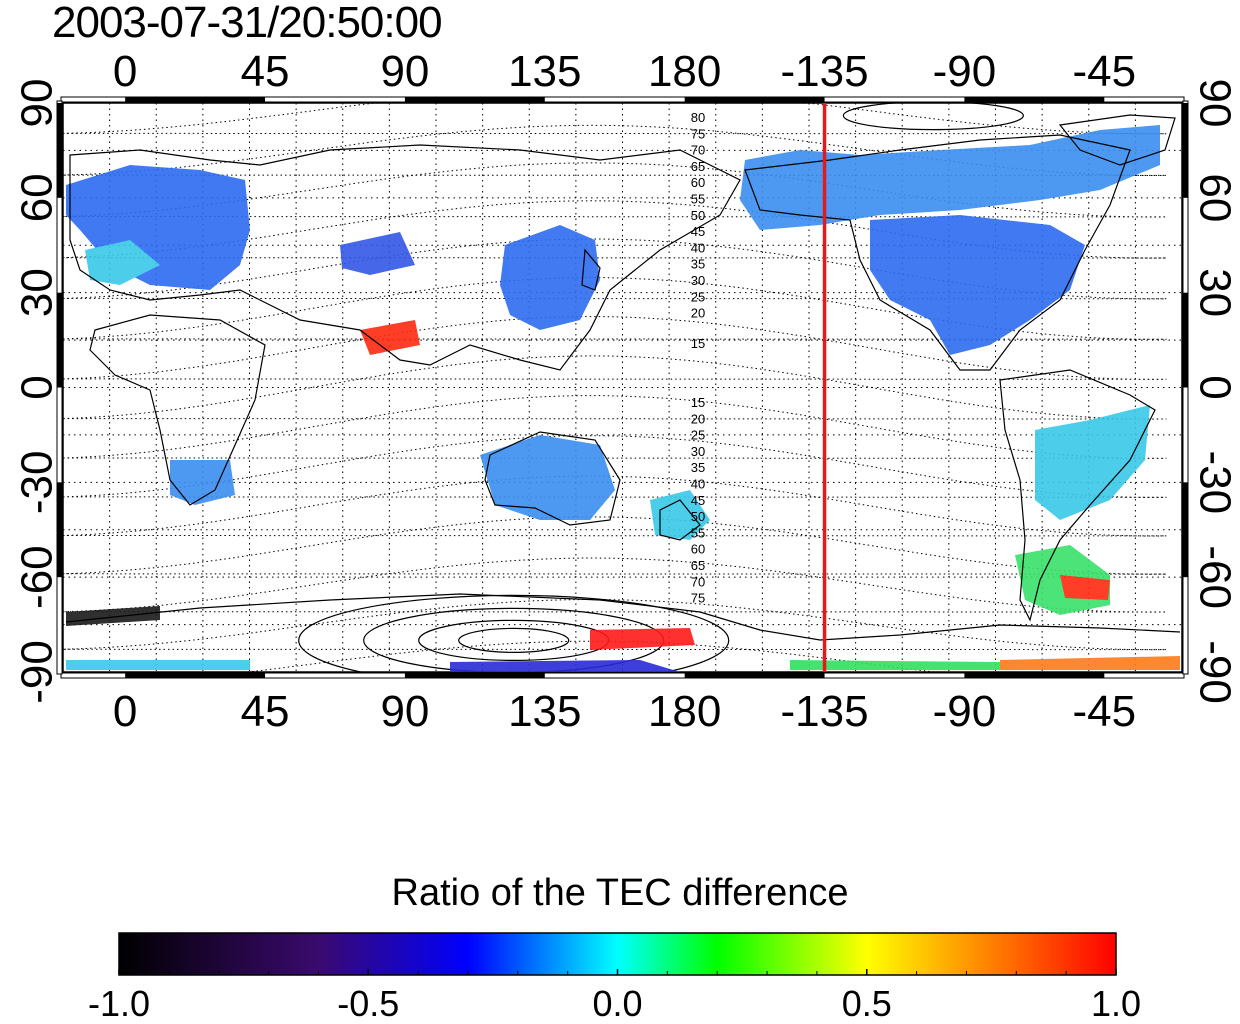  What do you see at coordinates (265, 71) in the screenshot?
I see `top-lon-tick-label: 45` at bounding box center [265, 71].